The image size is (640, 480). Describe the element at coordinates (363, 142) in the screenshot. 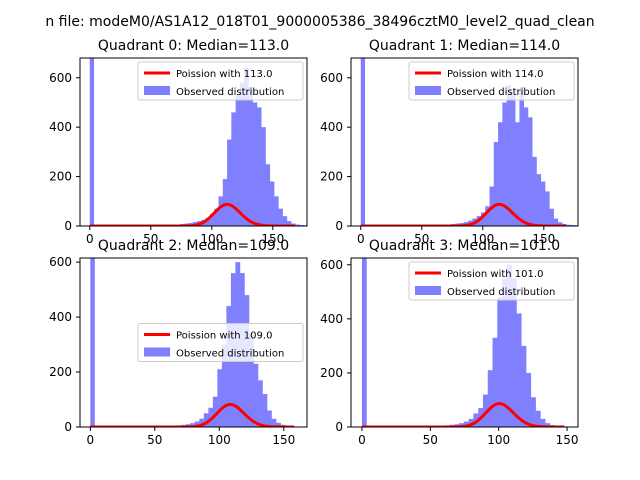

I see `zero-bin-bar` at that location.